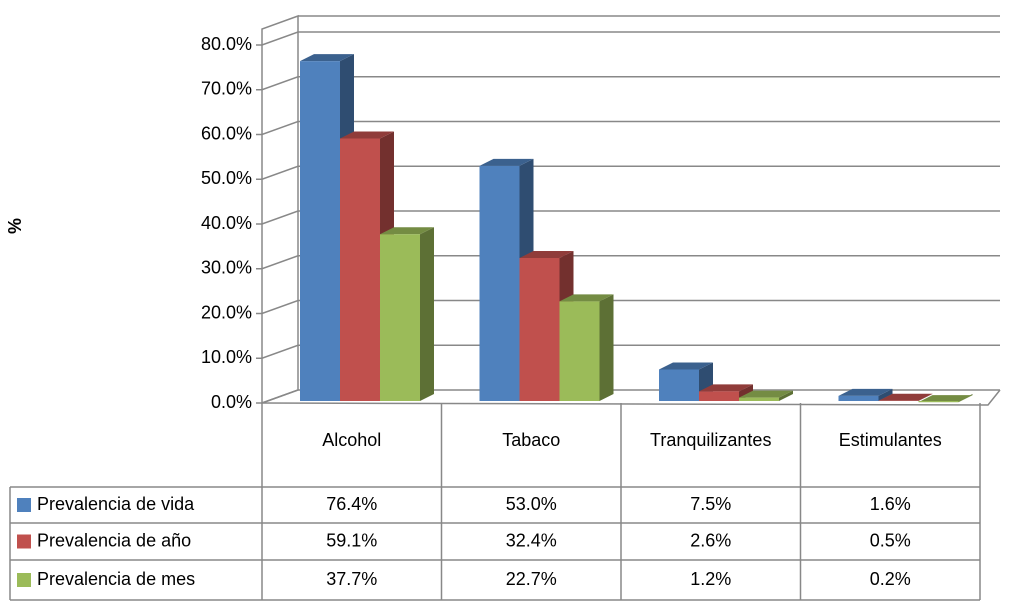 The width and height of the screenshot is (1009, 609). I want to click on value-label: 37.7%, so click(351, 579).